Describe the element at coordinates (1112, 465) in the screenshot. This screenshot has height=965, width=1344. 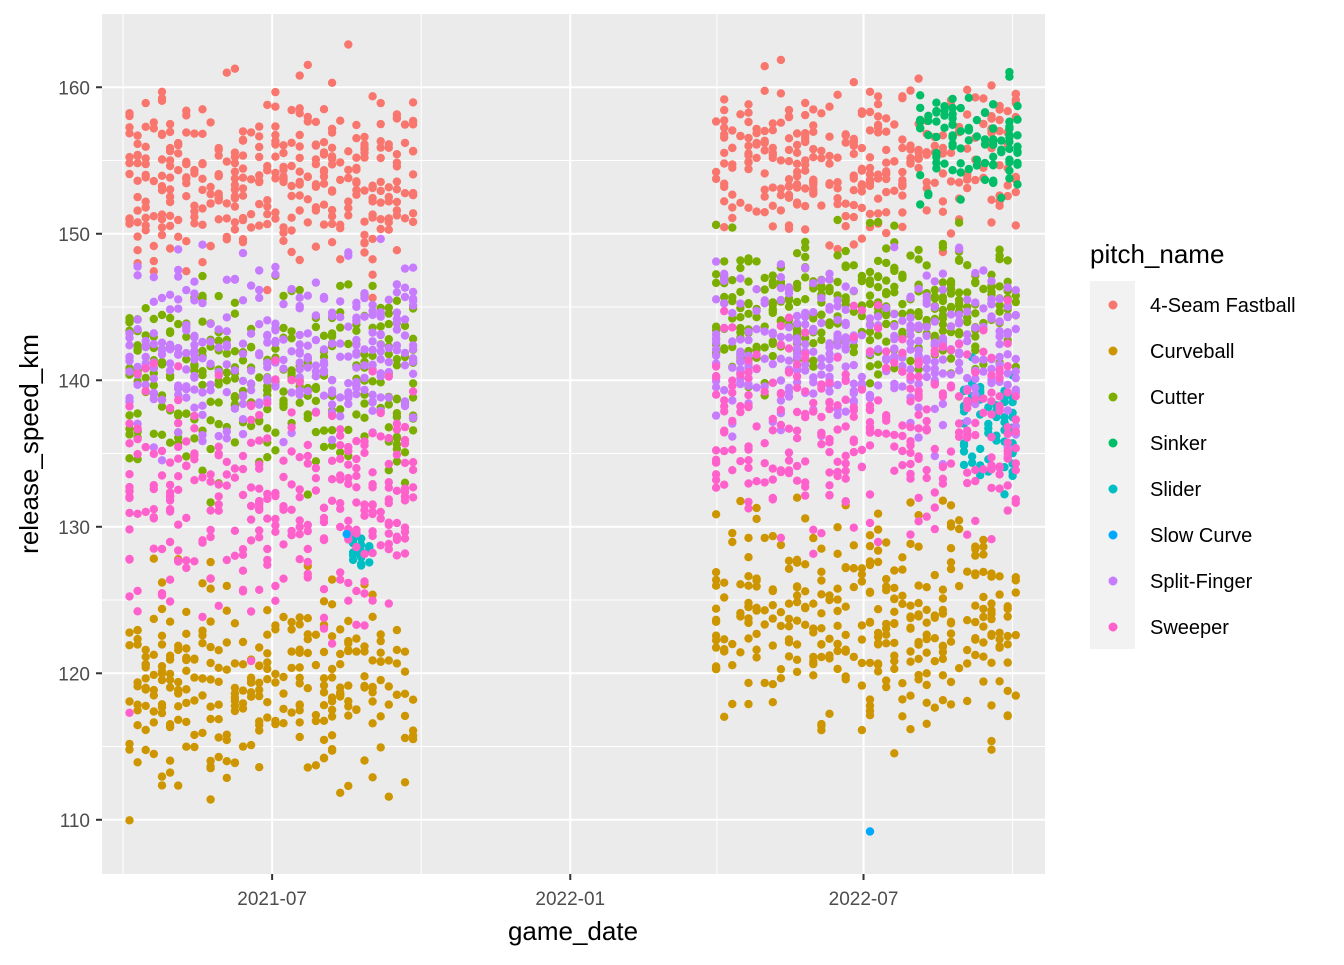
I see `legend-key-background` at that location.